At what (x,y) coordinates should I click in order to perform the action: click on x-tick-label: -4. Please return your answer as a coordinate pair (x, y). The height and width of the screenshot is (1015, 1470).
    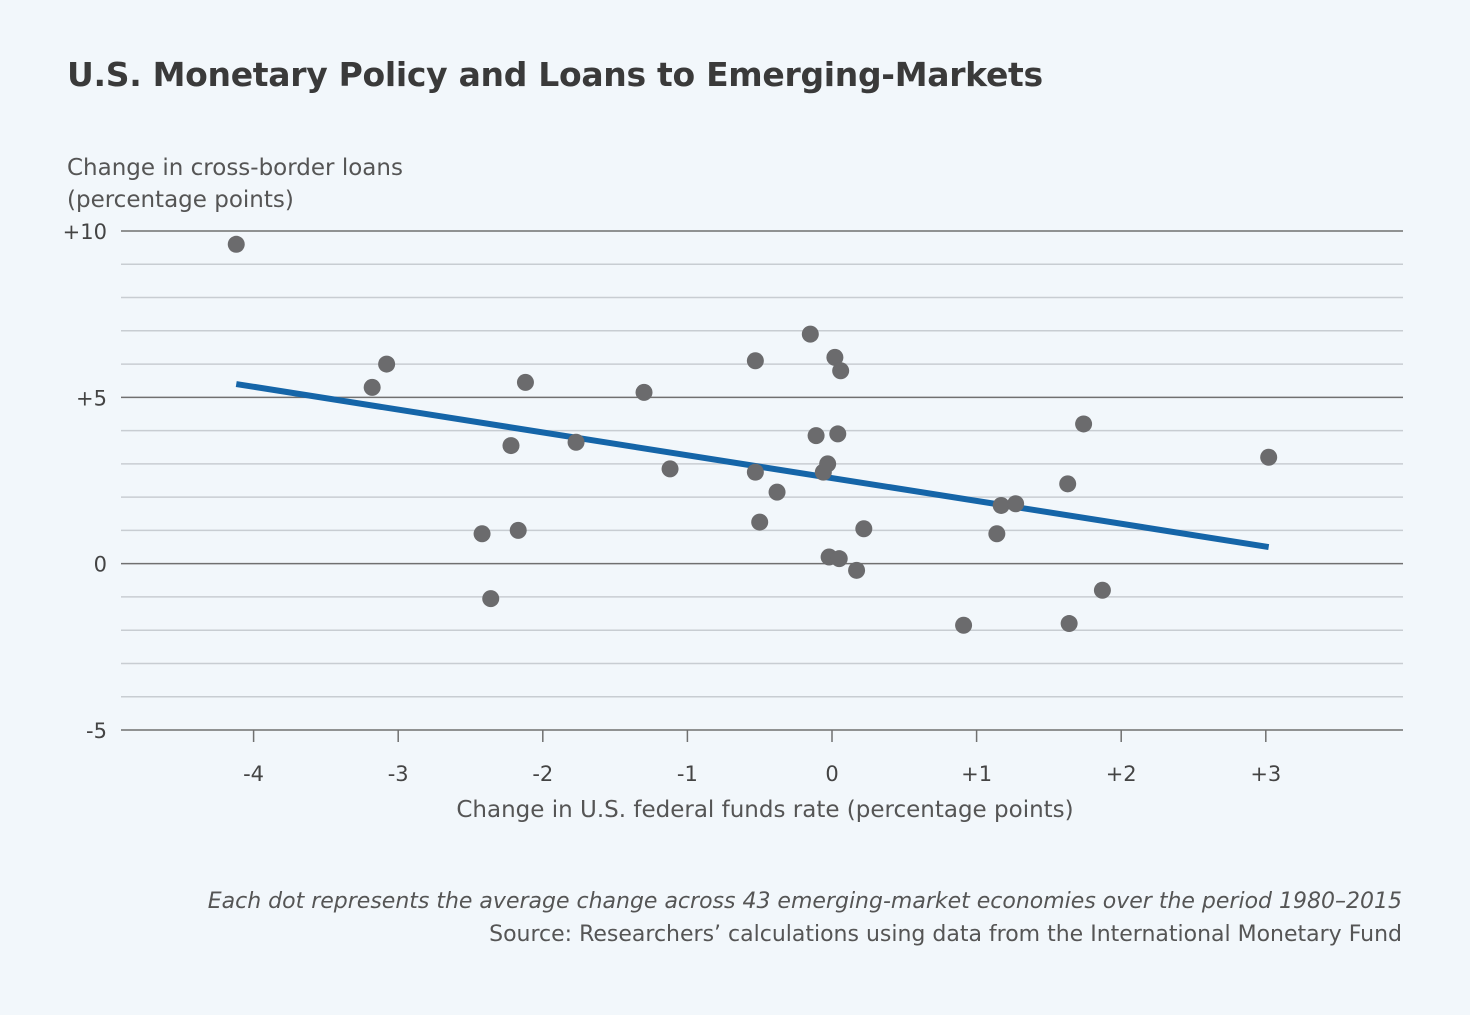
    Looking at the image, I should click on (253, 774).